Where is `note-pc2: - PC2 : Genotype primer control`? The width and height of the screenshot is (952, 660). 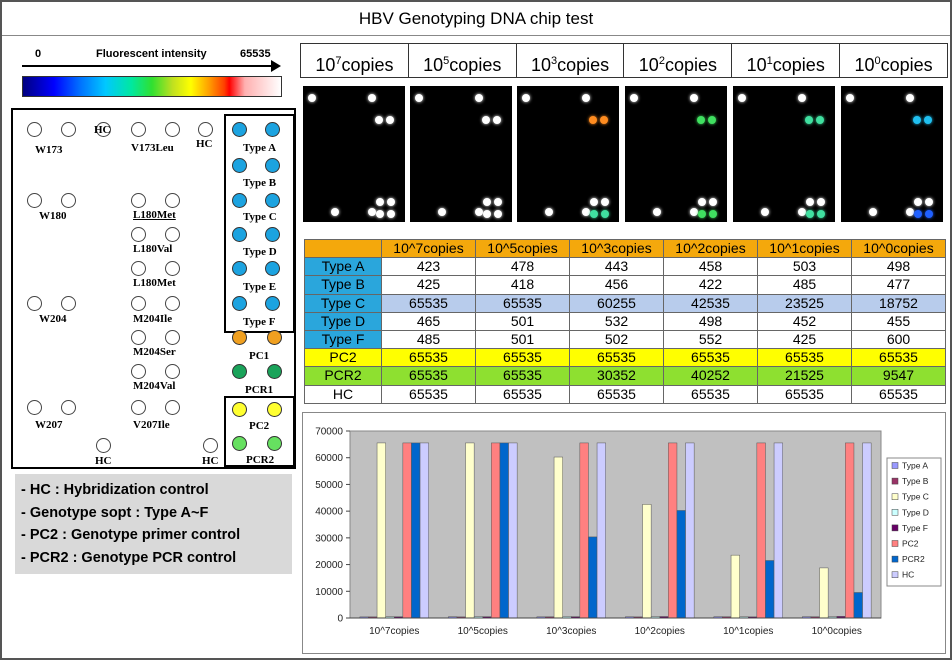
note-pc2: - PC2 : Genotype primer control is located at coordinates (131, 535).